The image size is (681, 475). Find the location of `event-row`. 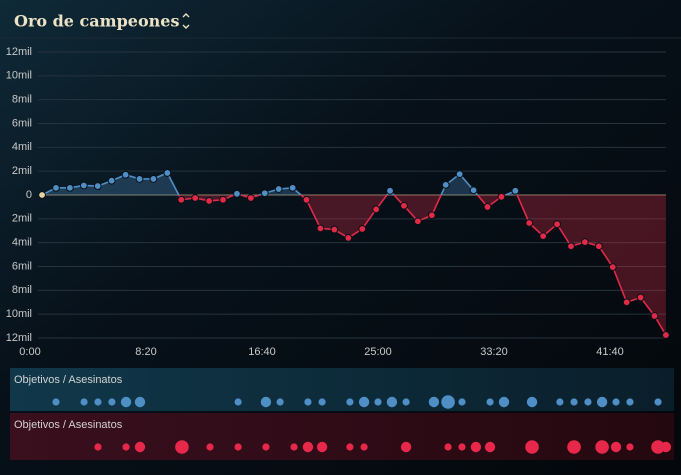

event-row is located at coordinates (342, 389).